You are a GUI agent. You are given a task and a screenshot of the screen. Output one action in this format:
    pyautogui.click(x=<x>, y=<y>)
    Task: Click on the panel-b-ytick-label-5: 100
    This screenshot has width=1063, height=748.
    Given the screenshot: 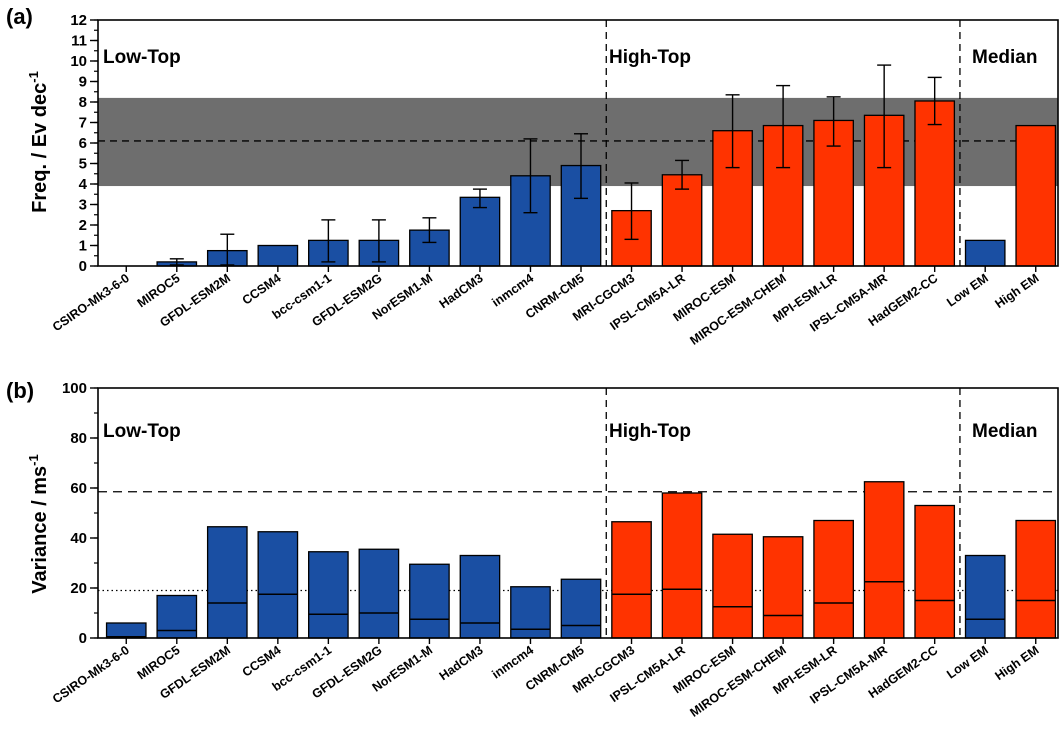 What is the action you would take?
    pyautogui.click(x=74, y=388)
    